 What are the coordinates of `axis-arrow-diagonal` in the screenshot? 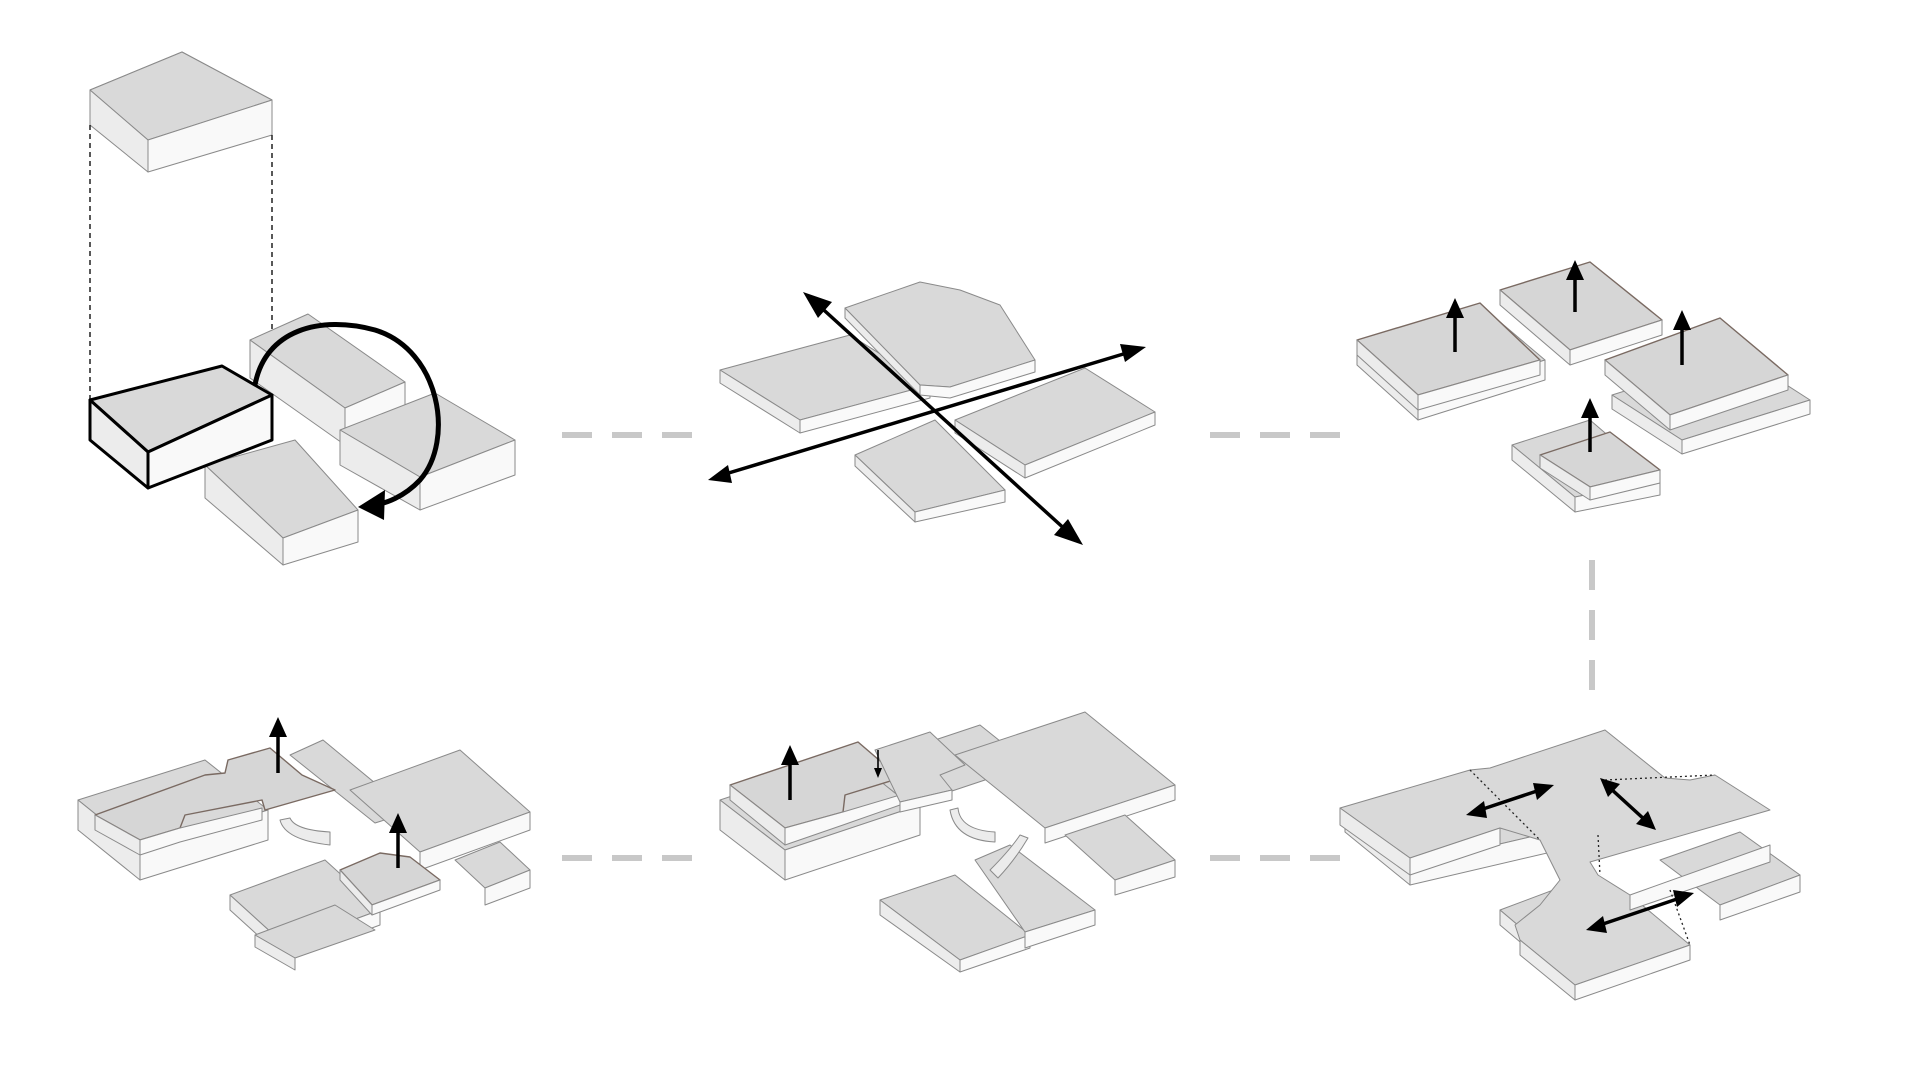 It's located at (941, 417).